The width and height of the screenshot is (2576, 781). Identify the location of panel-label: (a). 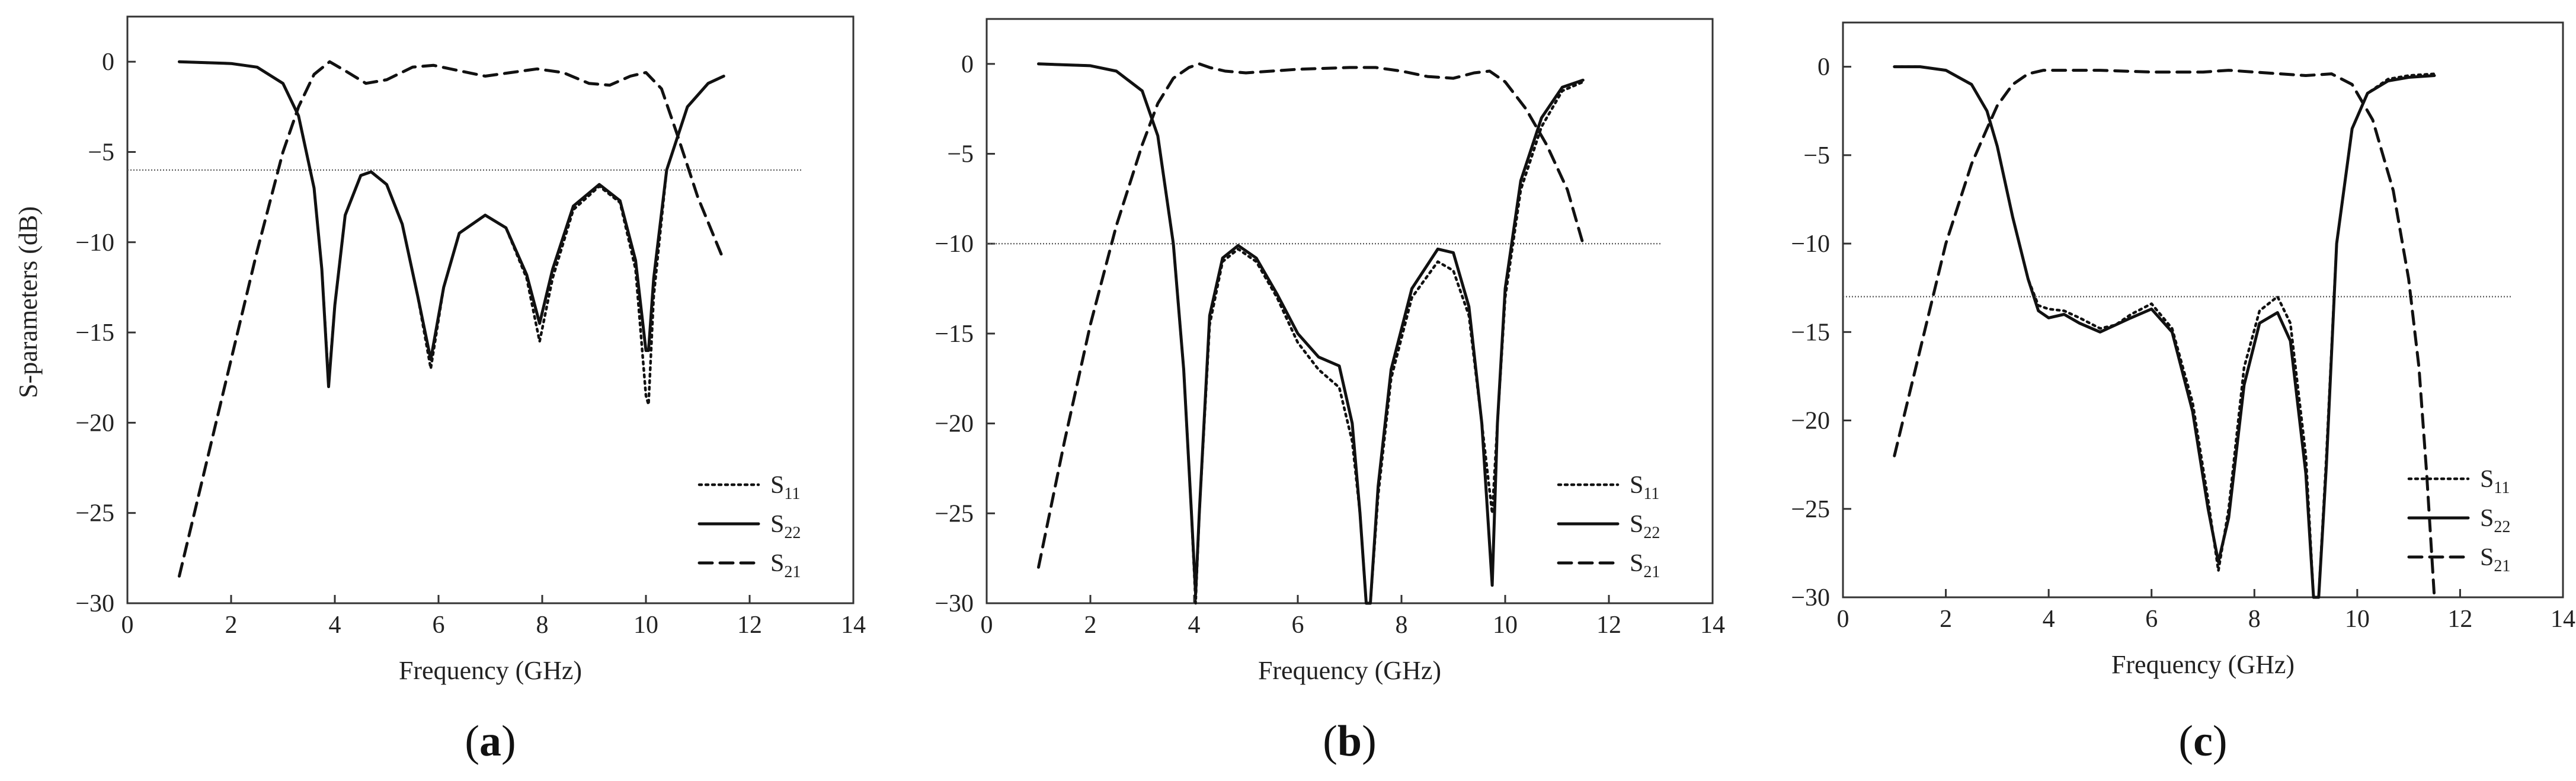
(490, 741).